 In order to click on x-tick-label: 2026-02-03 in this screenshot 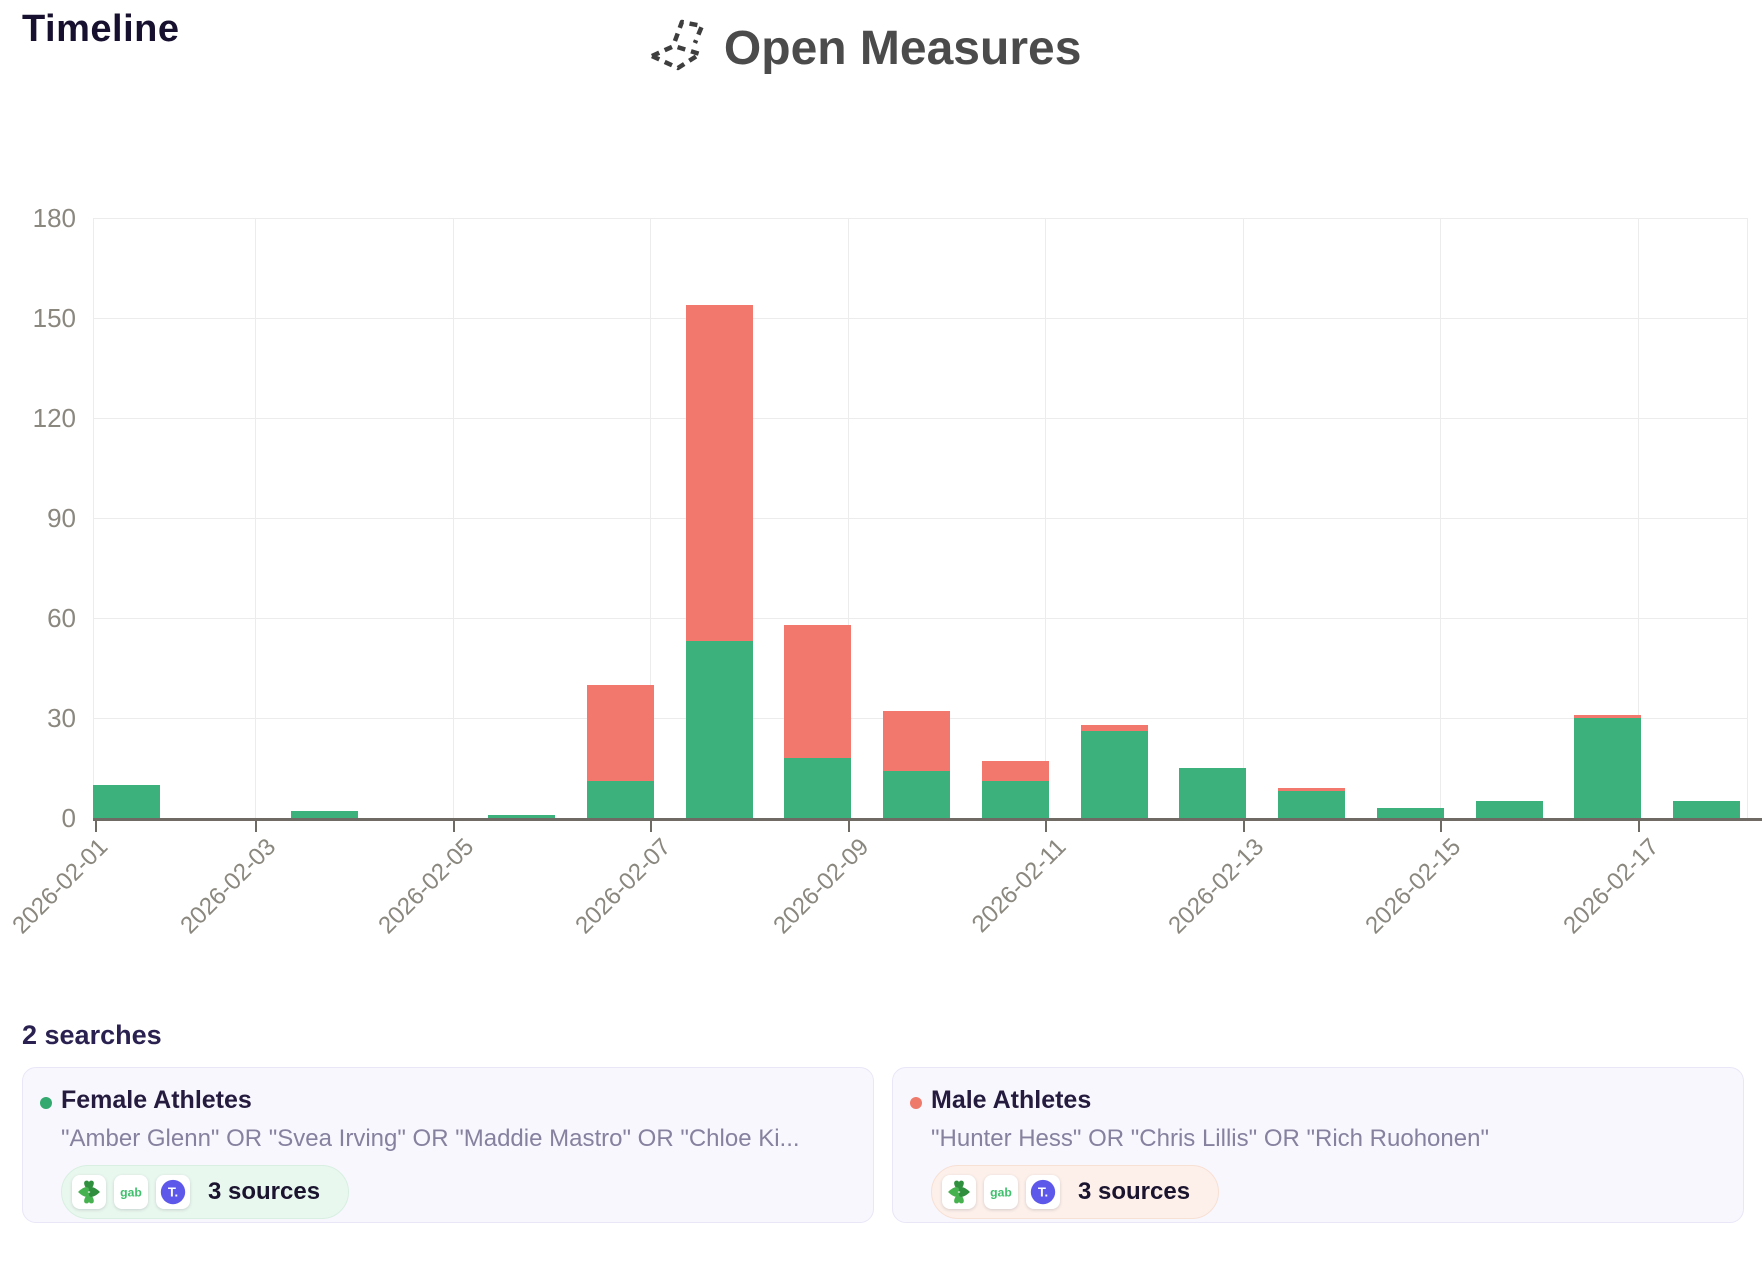, I will do `click(228, 886)`.